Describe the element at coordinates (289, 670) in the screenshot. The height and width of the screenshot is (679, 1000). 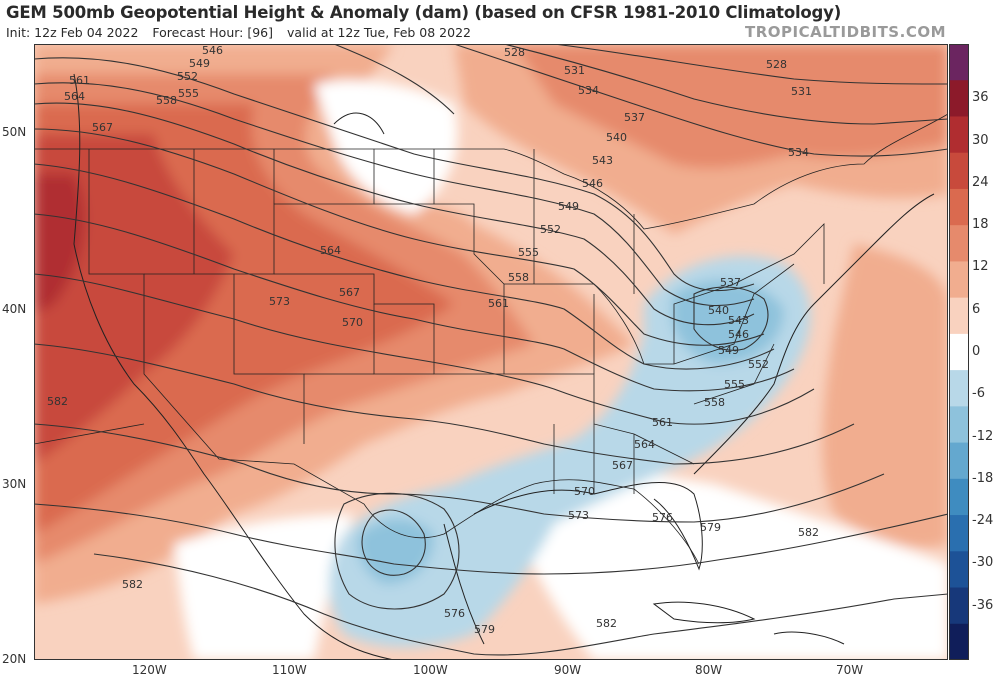
I see `lon-label: 110W` at that location.